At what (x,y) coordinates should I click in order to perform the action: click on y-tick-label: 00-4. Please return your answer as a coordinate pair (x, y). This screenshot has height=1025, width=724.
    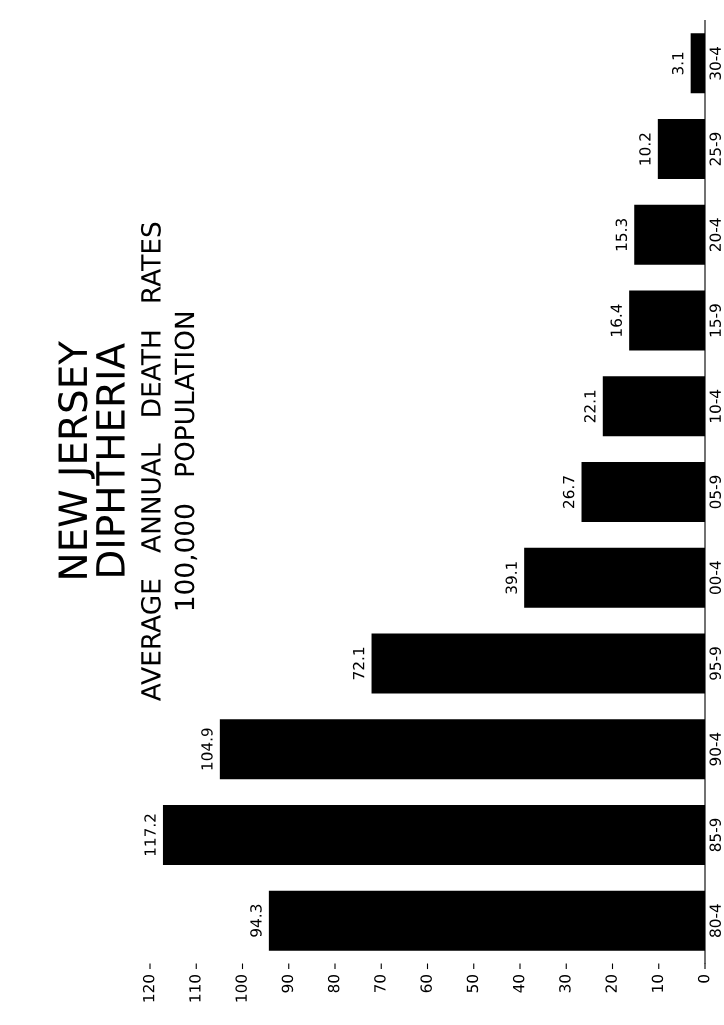
    Looking at the image, I should click on (715, 578).